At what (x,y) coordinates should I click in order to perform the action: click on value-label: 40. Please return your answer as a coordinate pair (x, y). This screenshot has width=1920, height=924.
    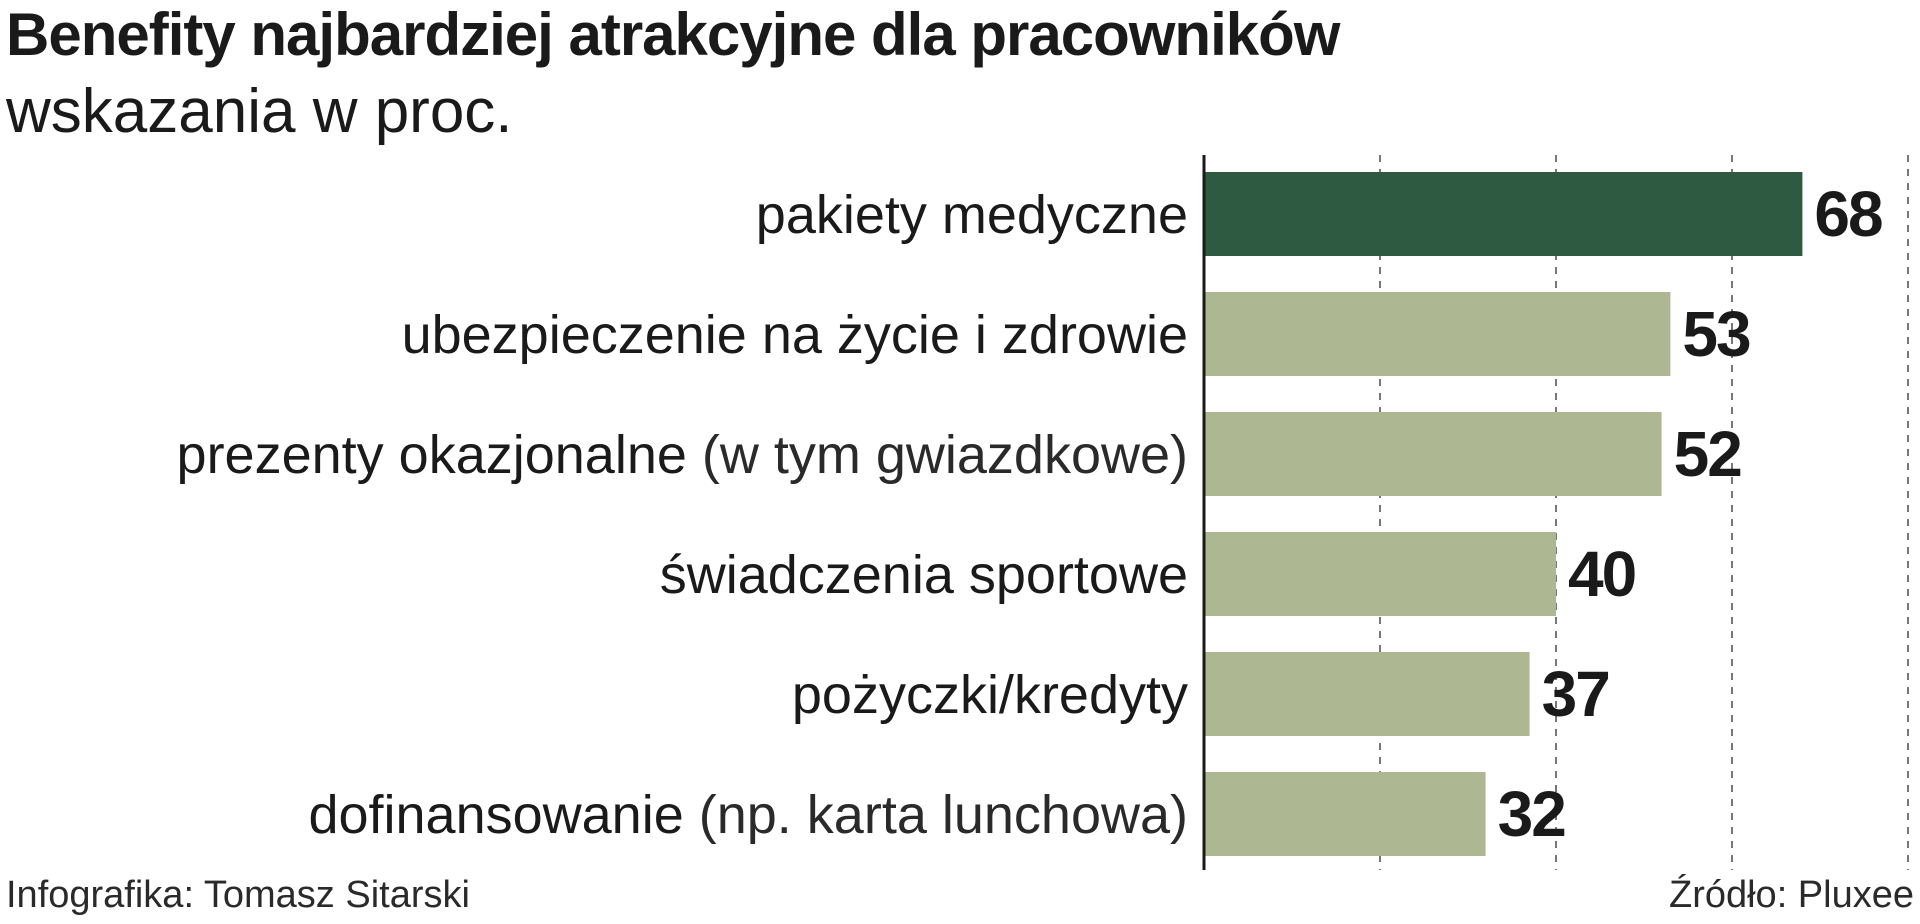
    Looking at the image, I should click on (1601, 574).